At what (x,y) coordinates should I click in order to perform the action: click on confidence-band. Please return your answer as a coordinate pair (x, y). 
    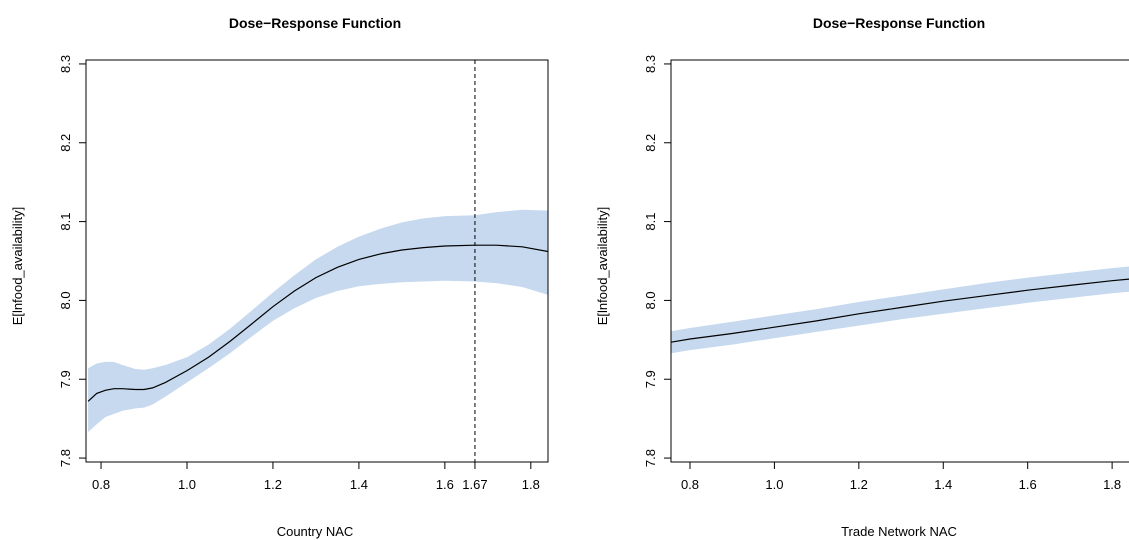
    Looking at the image, I should click on (900, 310).